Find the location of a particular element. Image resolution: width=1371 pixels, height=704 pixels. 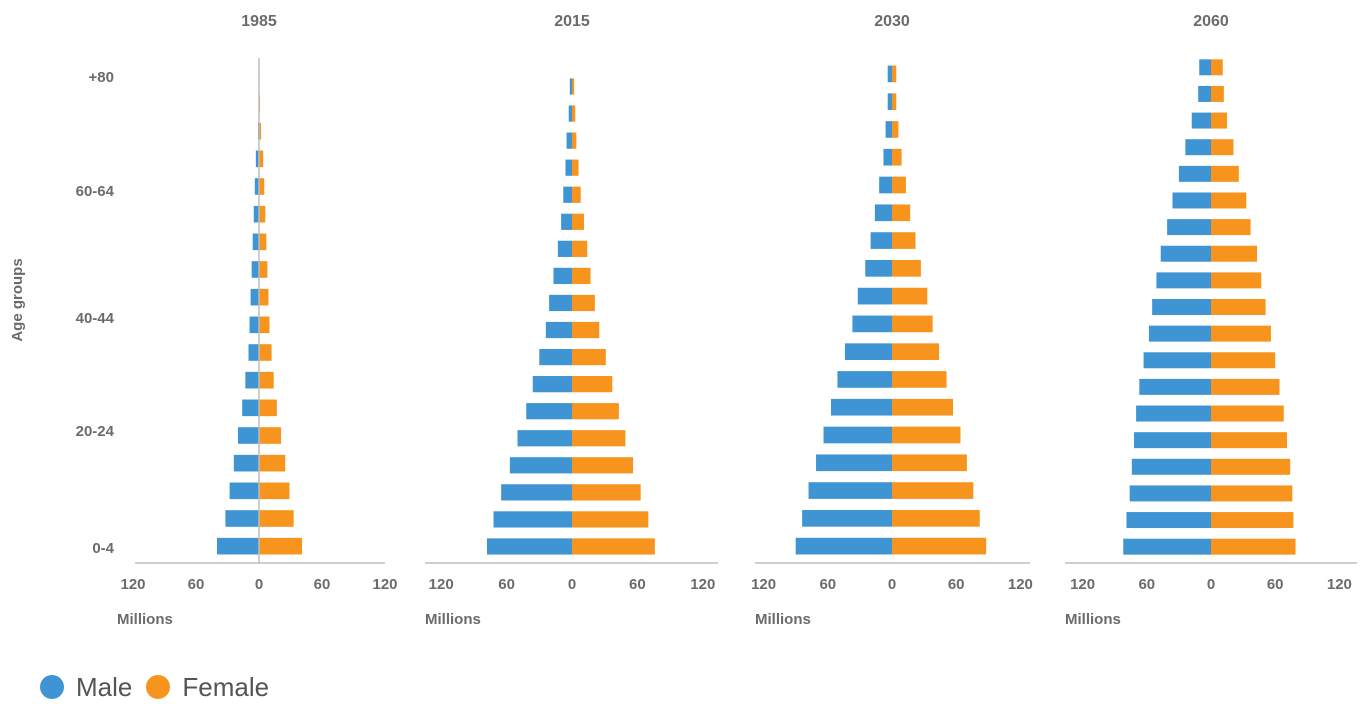

panel-title: 2060 is located at coordinates (1211, 21).